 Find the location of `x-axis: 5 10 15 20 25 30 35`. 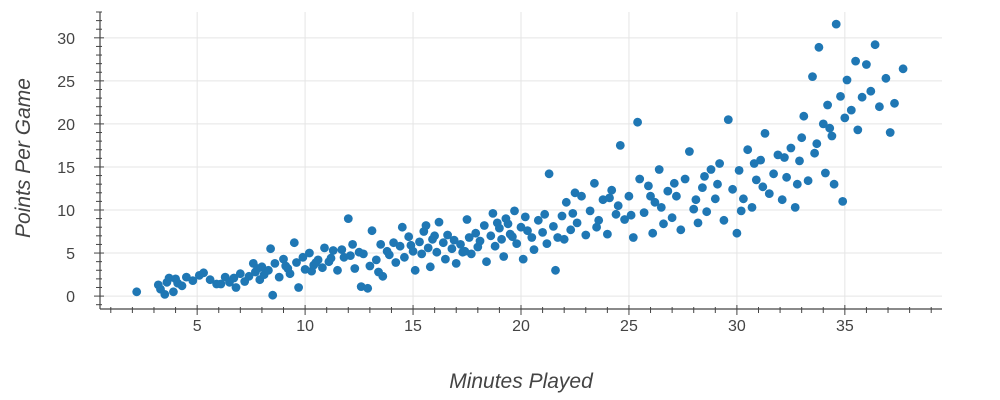

x-axis: 5 10 15 20 25 30 35 is located at coordinates (521, 320).